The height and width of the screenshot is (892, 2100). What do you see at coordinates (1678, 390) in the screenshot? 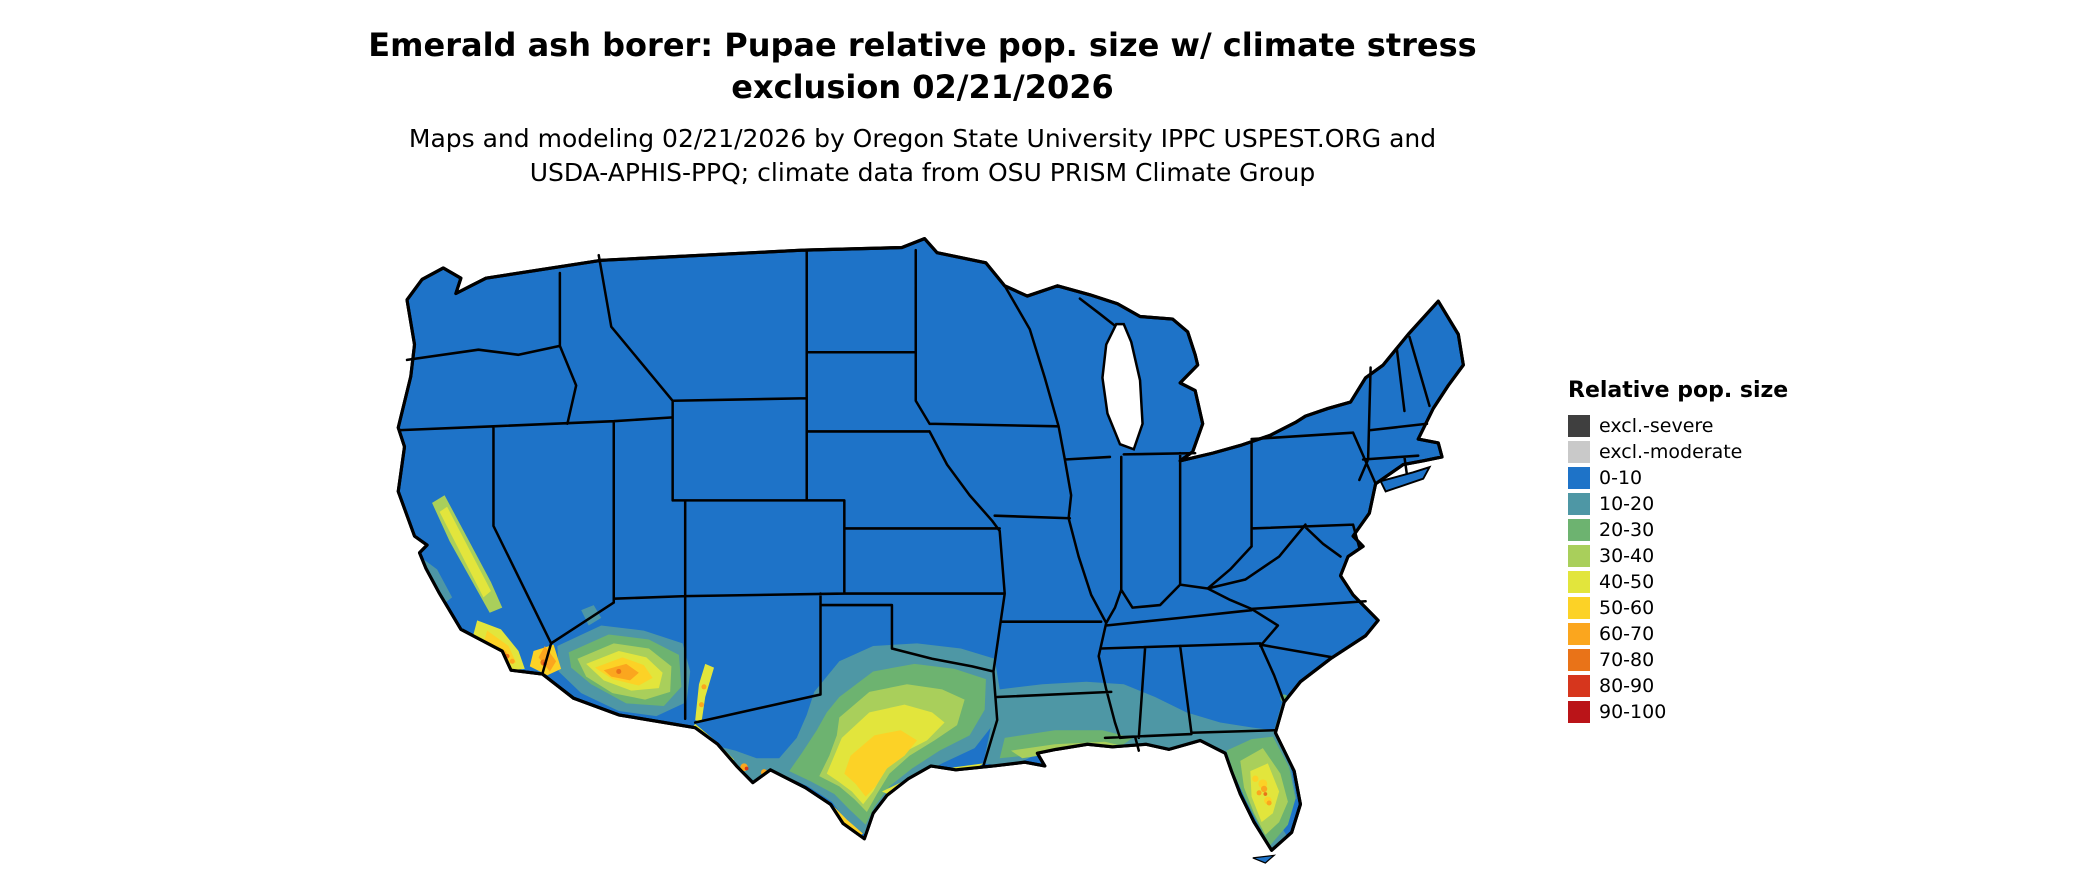
I see `legend-title: Relative pop. size` at bounding box center [1678, 390].